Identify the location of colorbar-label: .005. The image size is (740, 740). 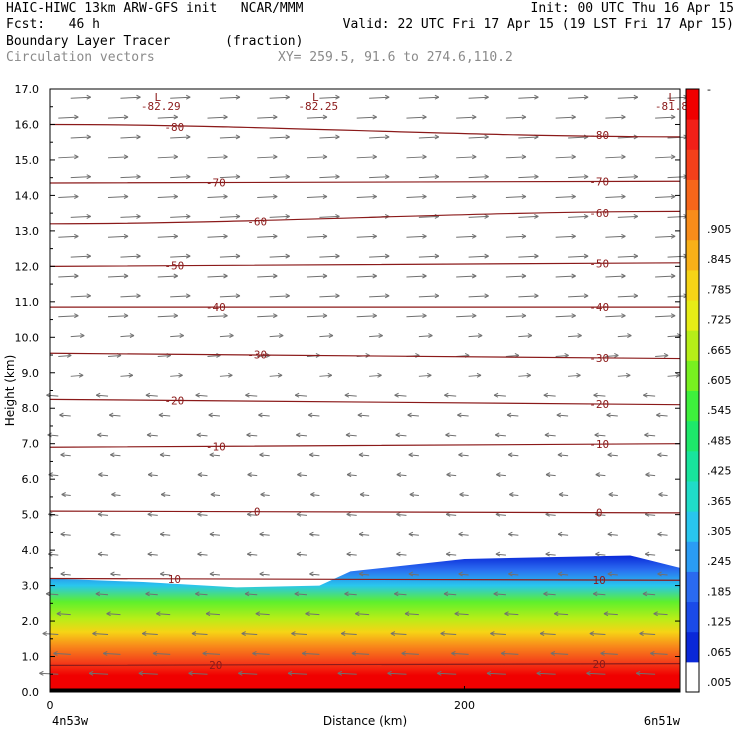
(719, 682).